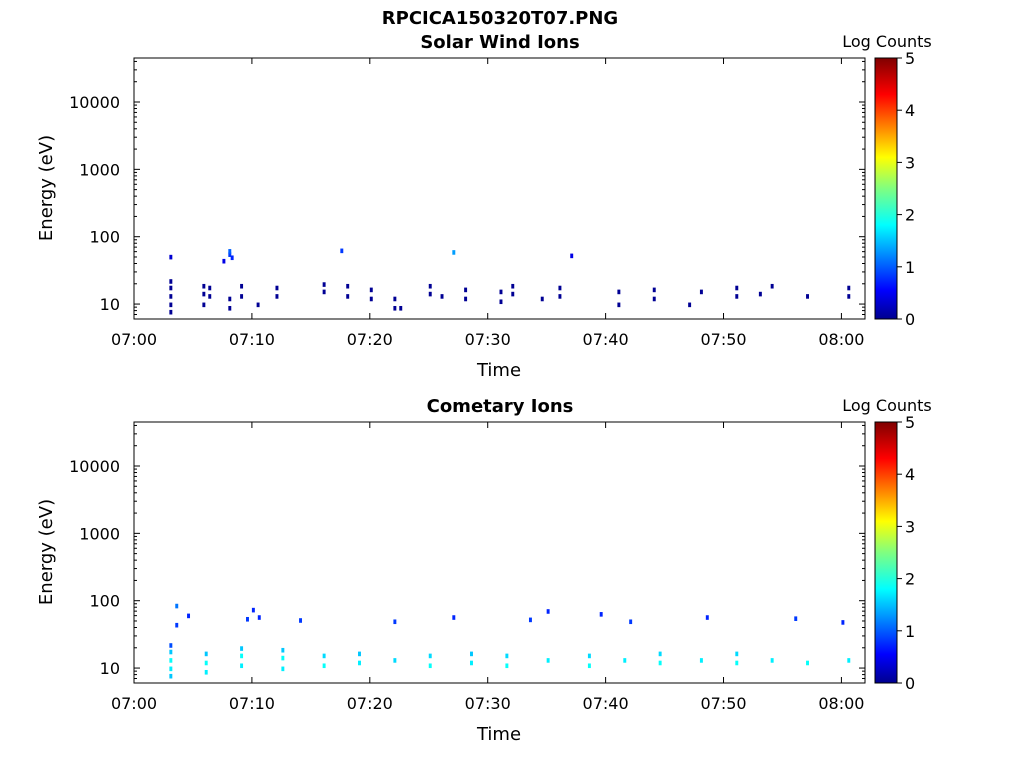 The height and width of the screenshot is (768, 1024). Describe the element at coordinates (910, 267) in the screenshot. I see `colorbar-tick-label: 1` at that location.